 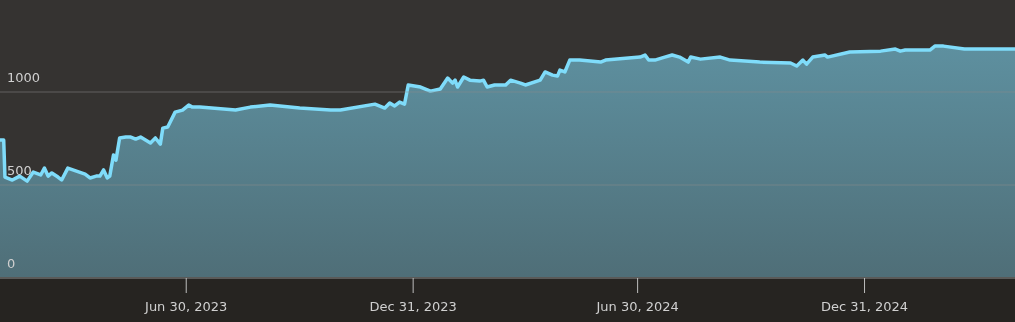 What do you see at coordinates (413, 306) in the screenshot?
I see `x-tick-label: Dec 31, 2023` at bounding box center [413, 306].